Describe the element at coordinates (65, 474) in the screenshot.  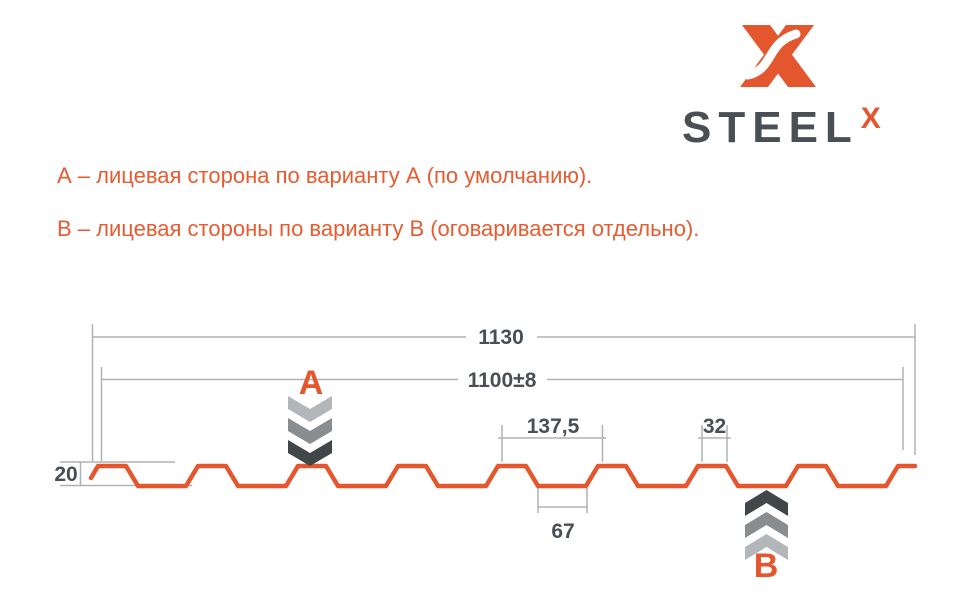
I see `dim-label-20: 20` at that location.